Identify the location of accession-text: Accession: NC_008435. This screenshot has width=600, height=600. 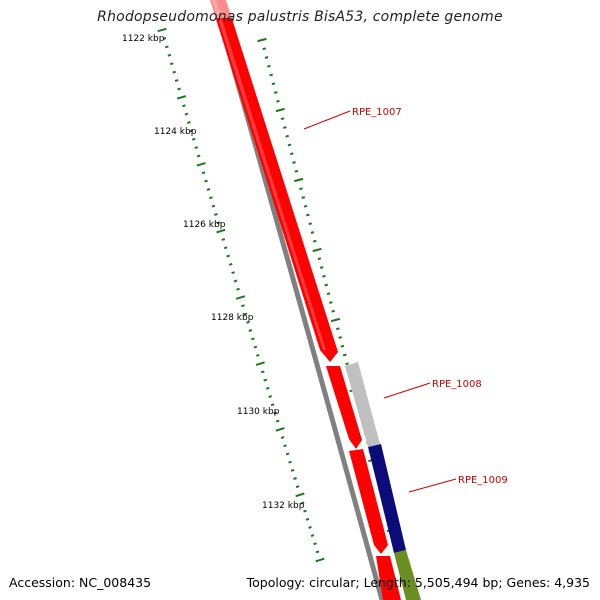
(80, 582).